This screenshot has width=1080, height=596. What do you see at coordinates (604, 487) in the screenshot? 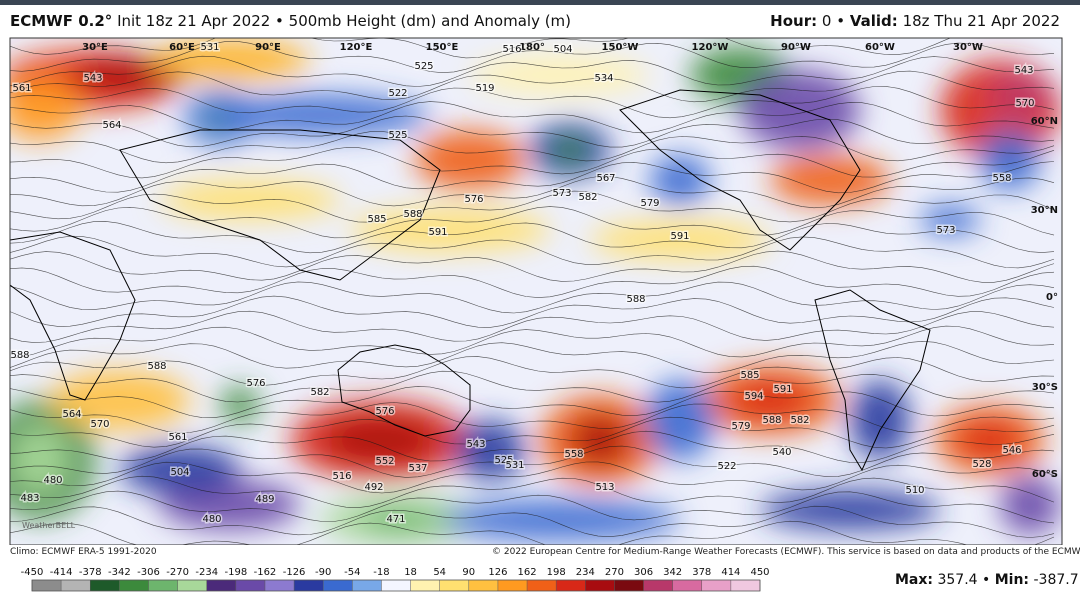
I see `contour-label: 513` at bounding box center [604, 487].